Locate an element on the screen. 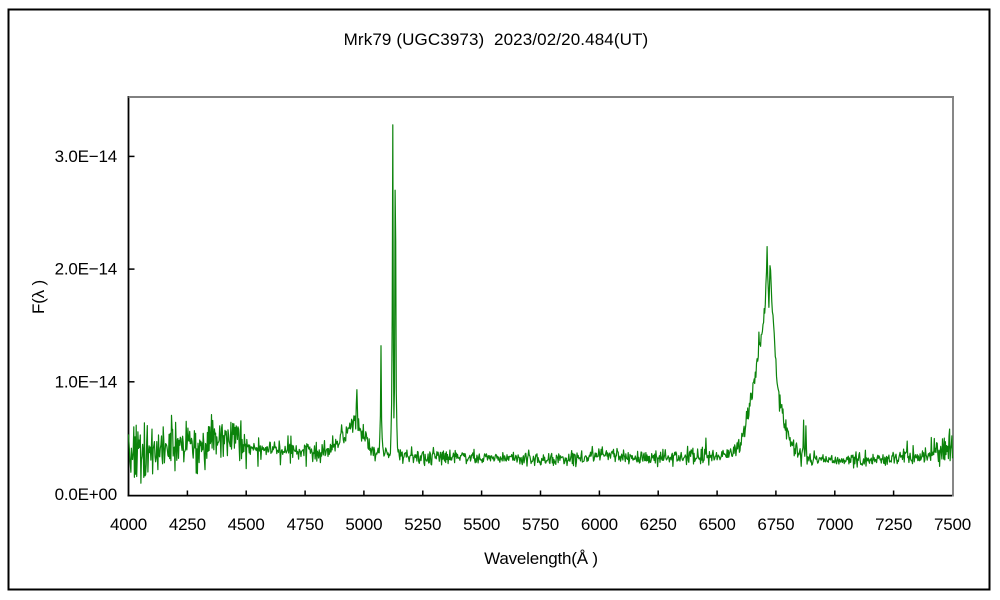 The width and height of the screenshot is (1000, 600). svg-text: 6250 is located at coordinates (658, 524).